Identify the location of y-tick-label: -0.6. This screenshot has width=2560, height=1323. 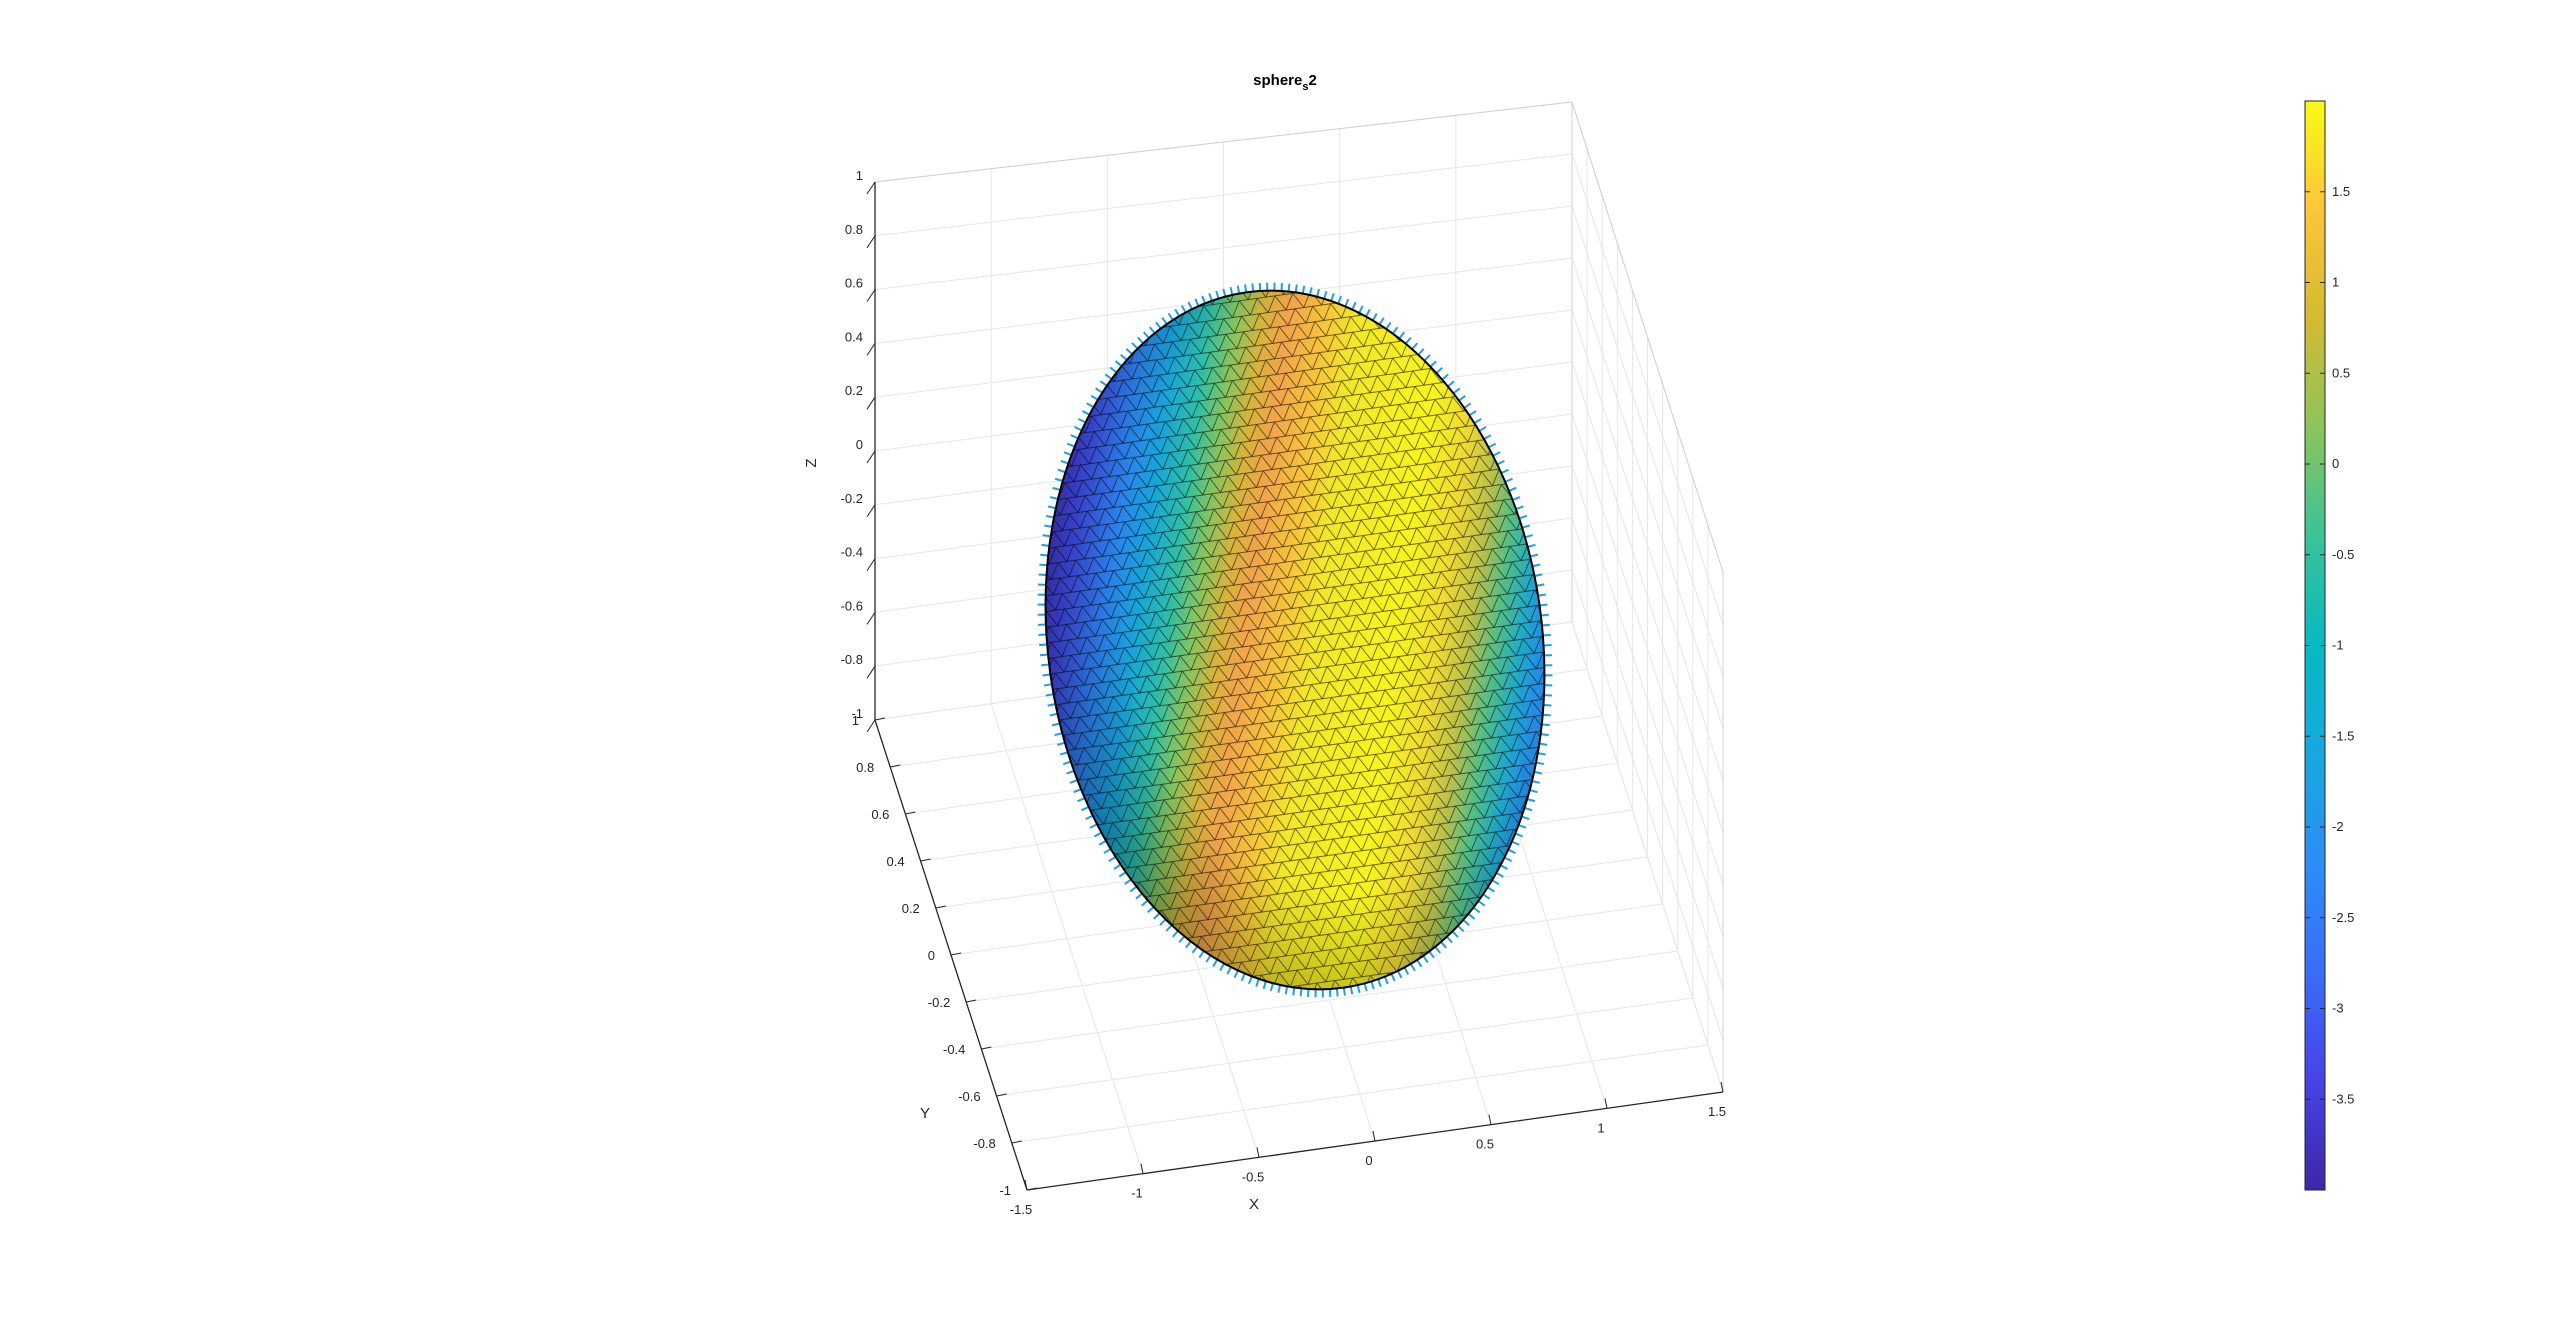
(969, 1096).